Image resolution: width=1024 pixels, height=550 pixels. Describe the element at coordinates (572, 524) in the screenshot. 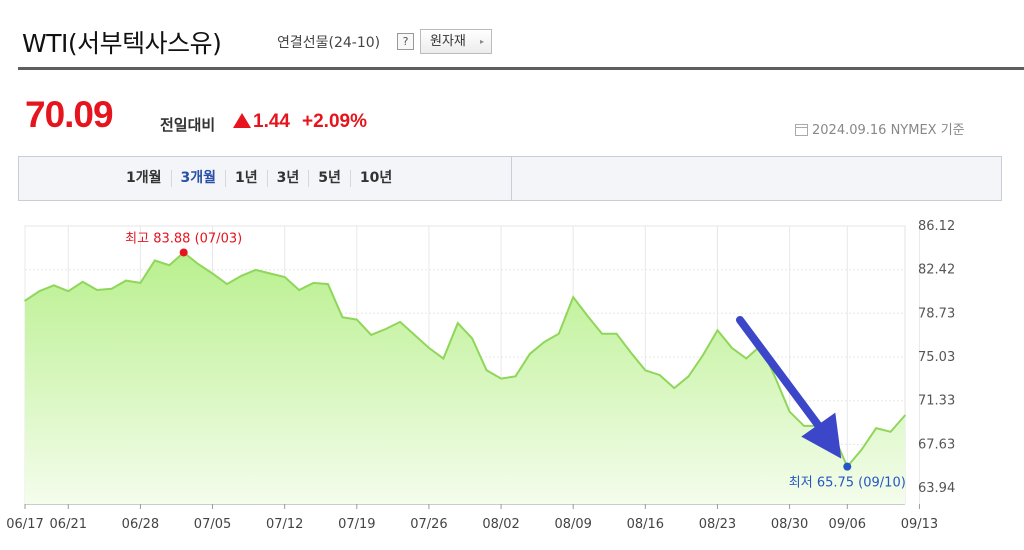

I see `x-tick-label: 08/09` at that location.